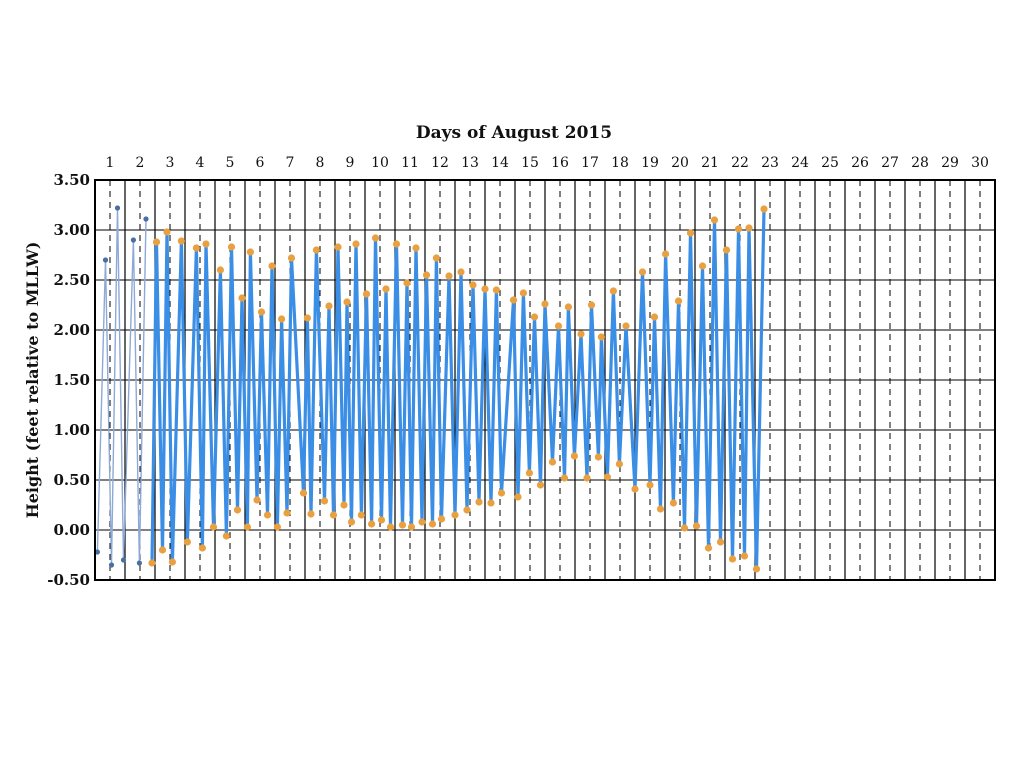 Image resolution: width=1024 pixels, height=774 pixels. I want to click on y-tick-label: -0.50, so click(68, 580).